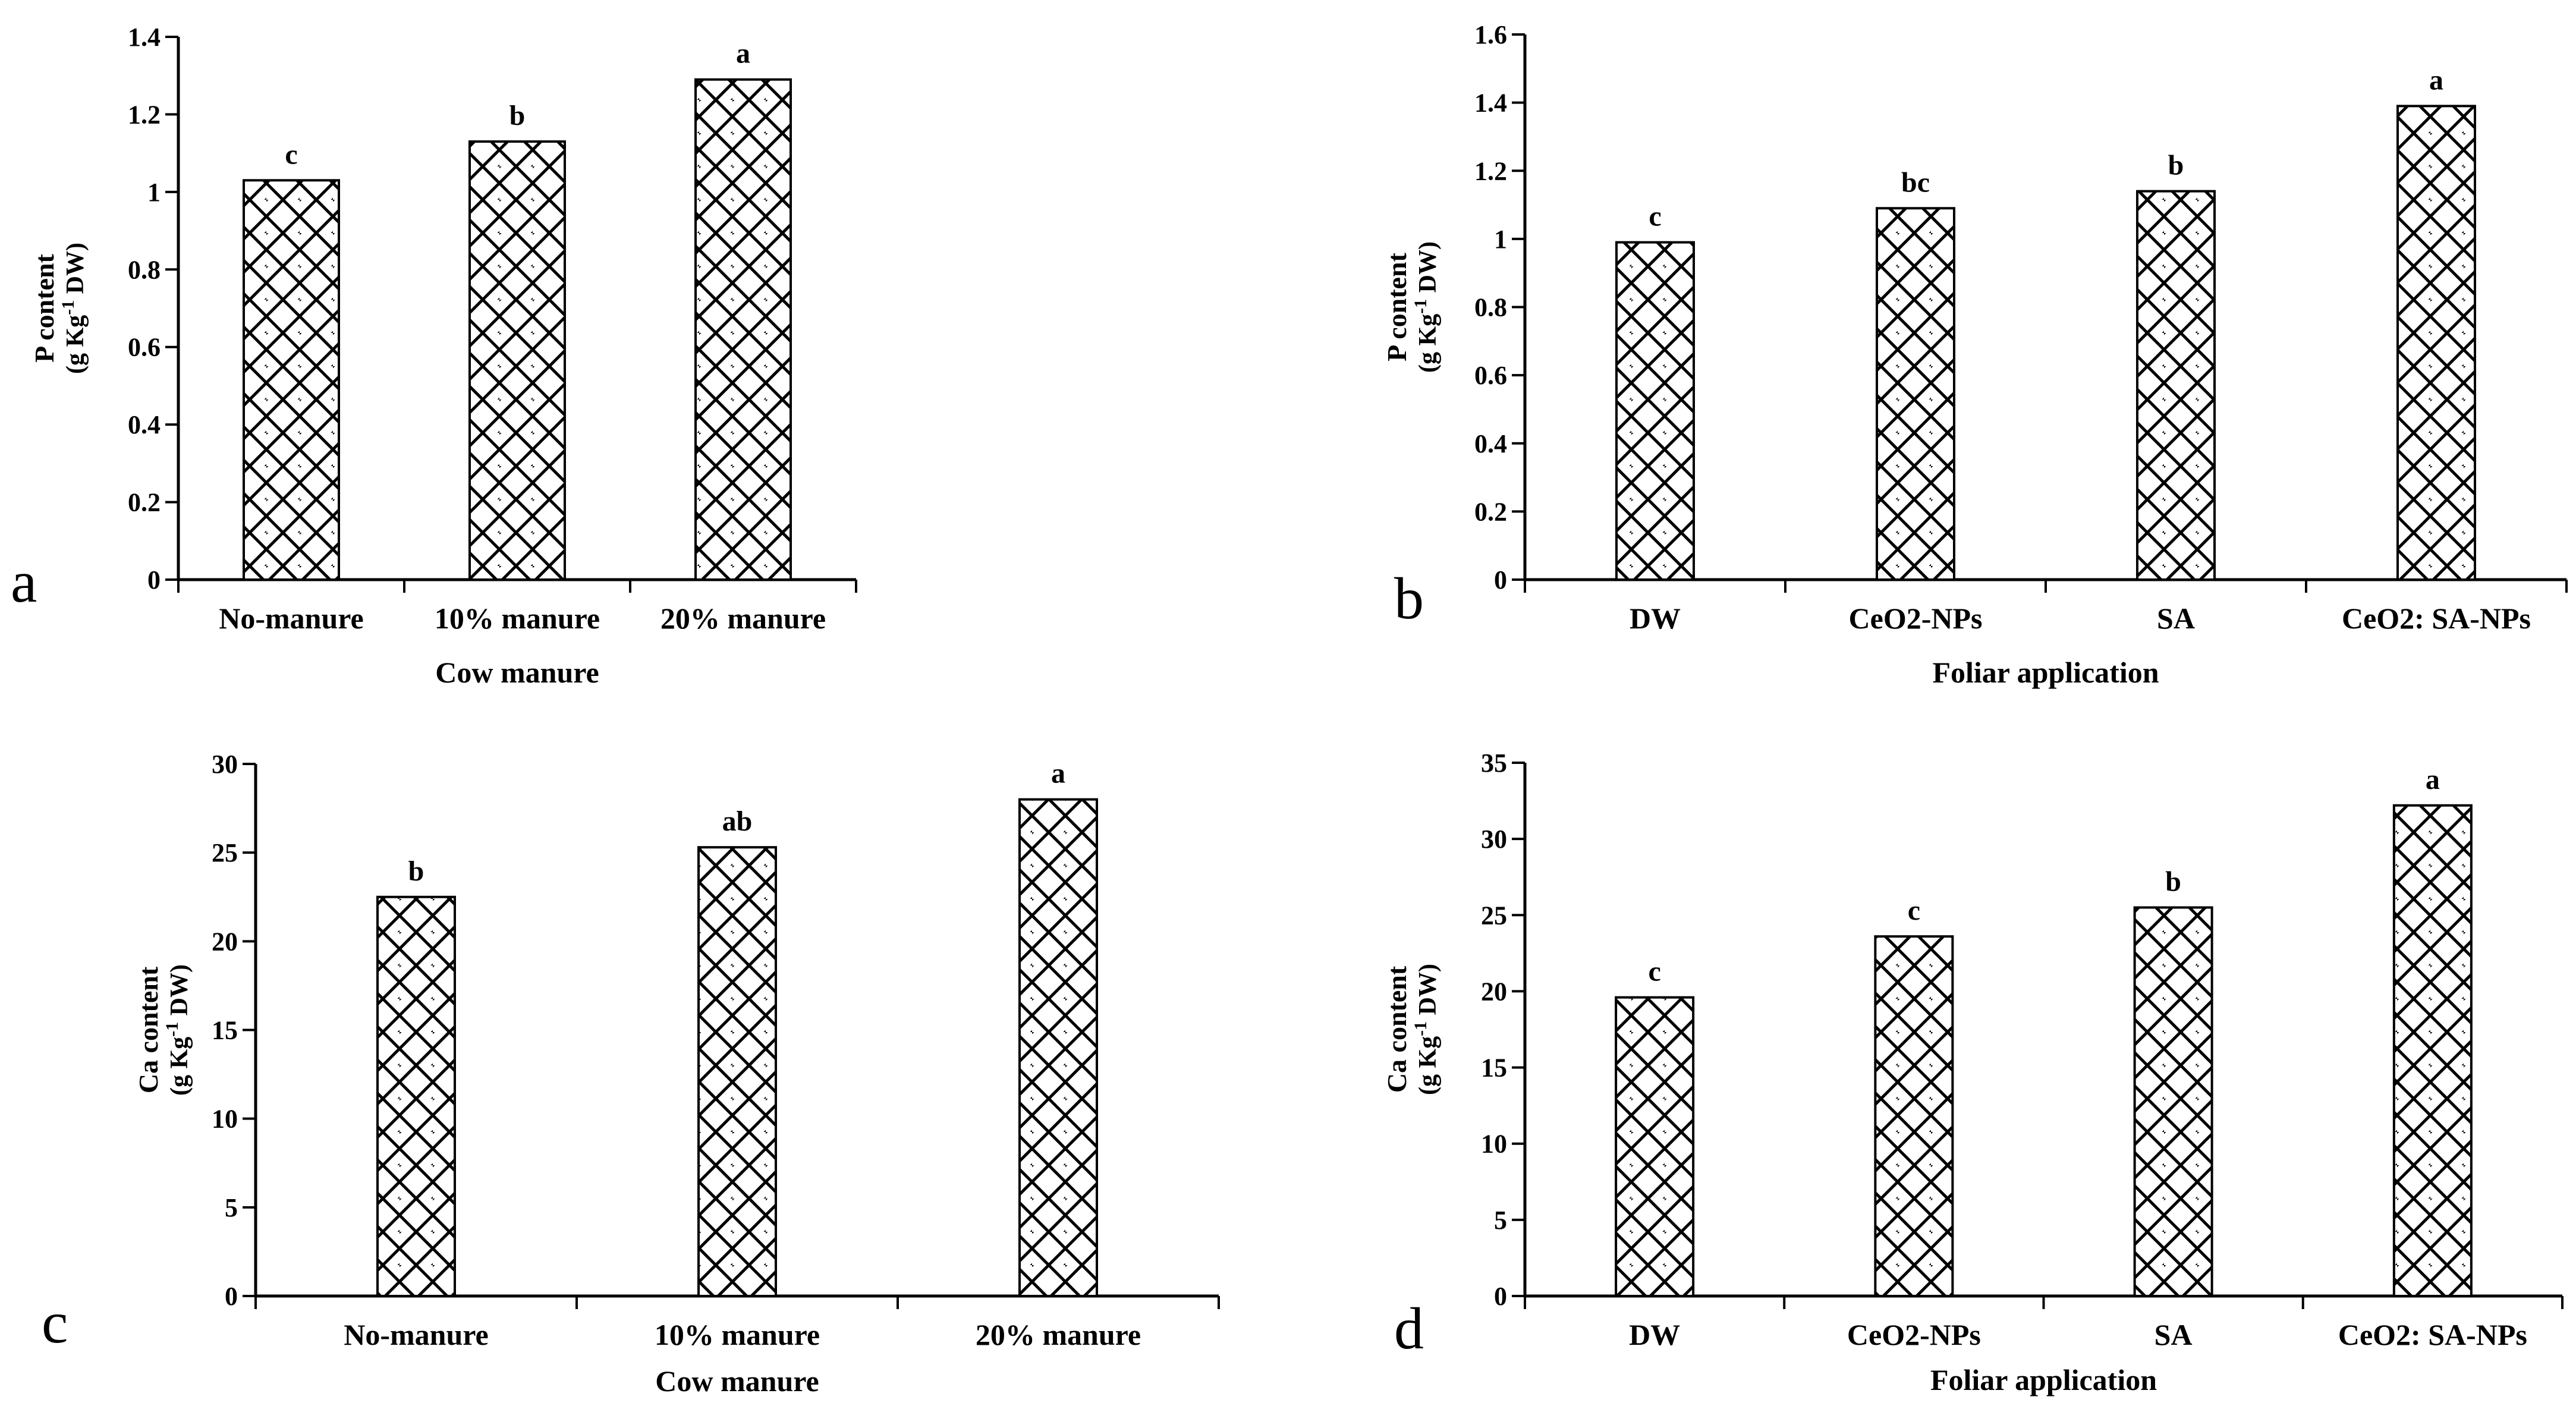  I want to click on y-tick-label: 5, so click(1500, 1220).